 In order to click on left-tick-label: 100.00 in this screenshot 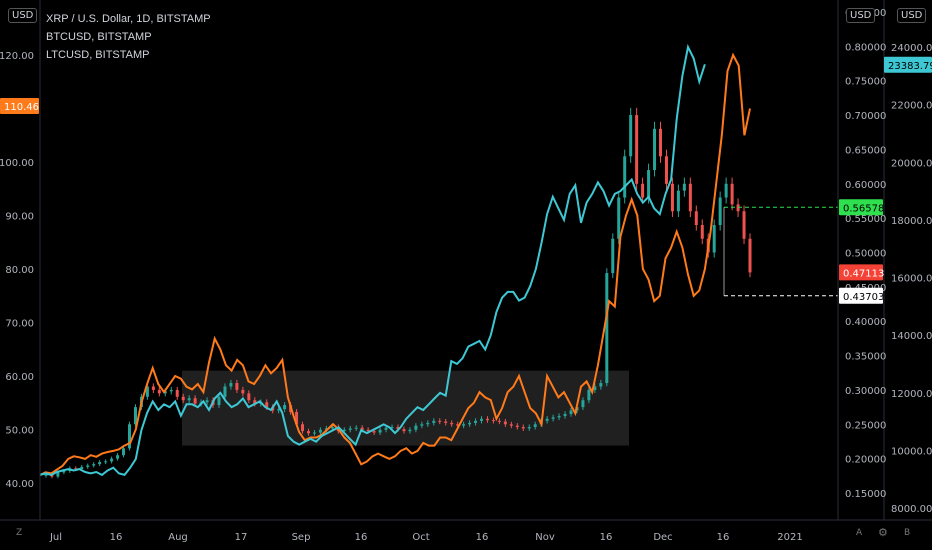, I will do `click(17, 163)`.